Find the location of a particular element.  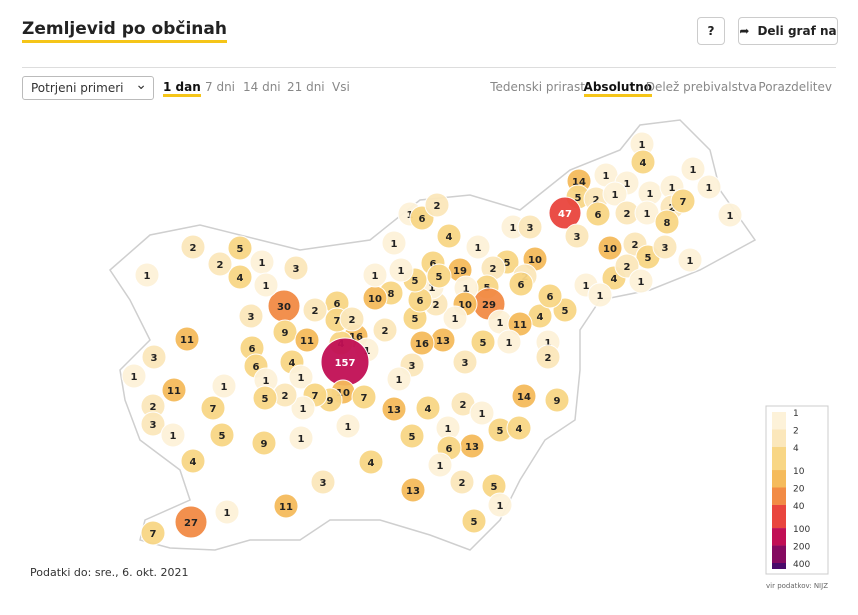

tab: Absolutno is located at coordinates (617, 88).